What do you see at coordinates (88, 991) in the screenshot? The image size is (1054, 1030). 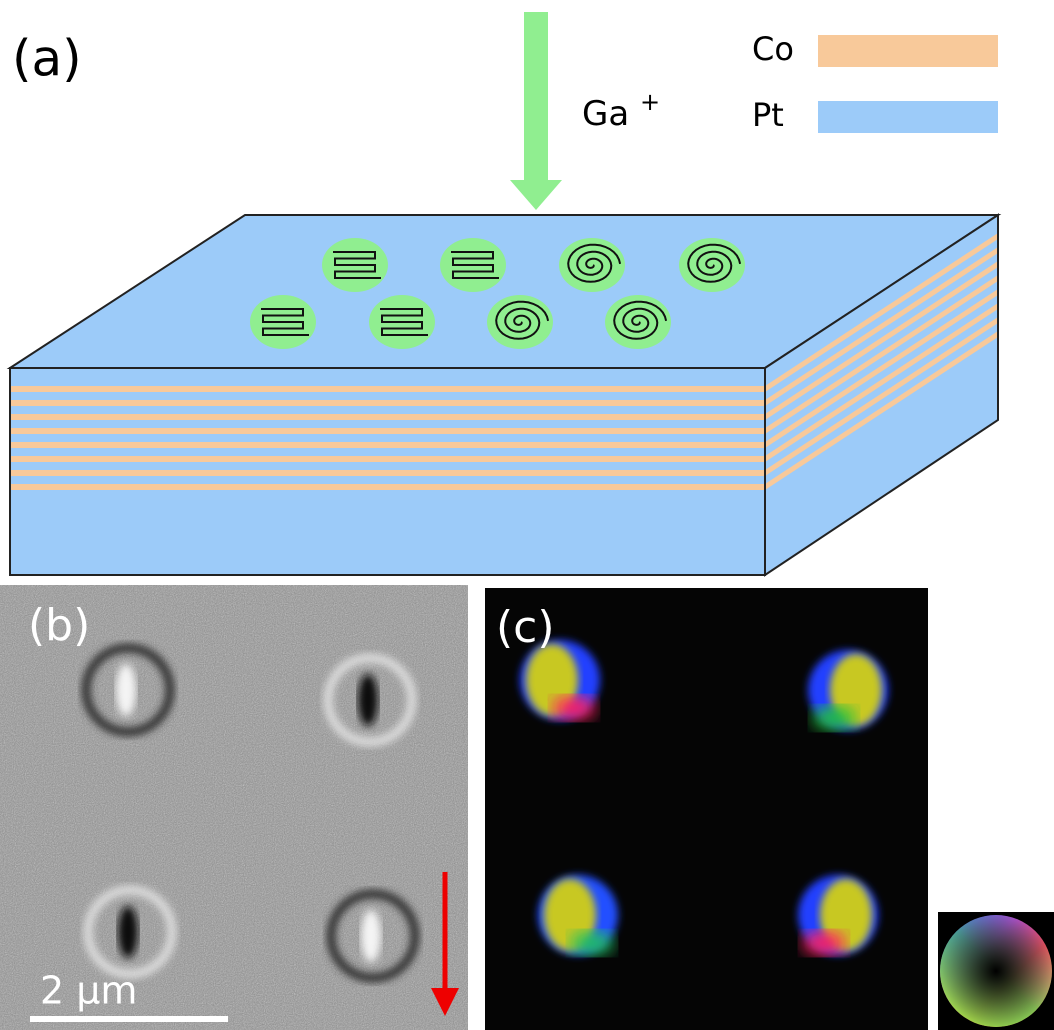 I see `scale-bar-label: 2 μm` at bounding box center [88, 991].